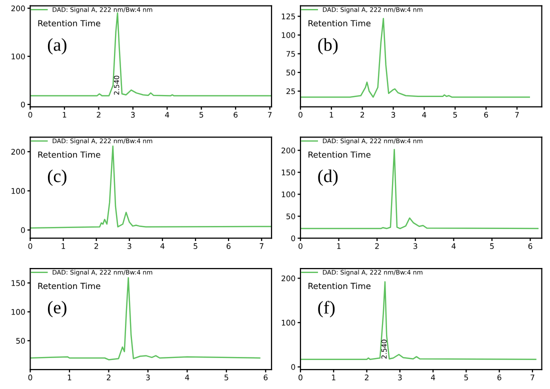  Describe the element at coordinates (57, 46) in the screenshot. I see `annotation: (a)` at that location.